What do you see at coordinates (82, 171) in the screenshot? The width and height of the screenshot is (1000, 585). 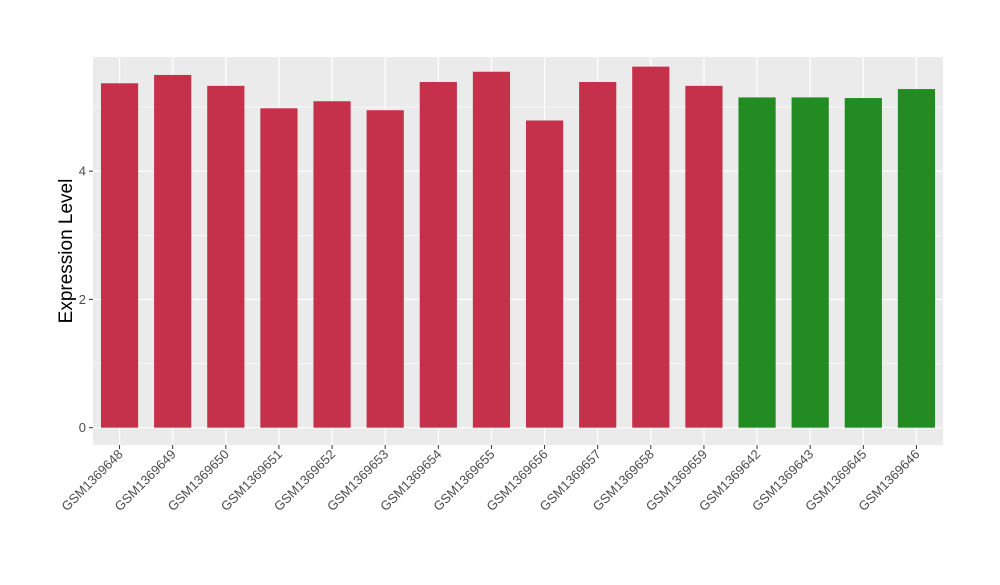 I see `y-tick-label: 4` at bounding box center [82, 171].